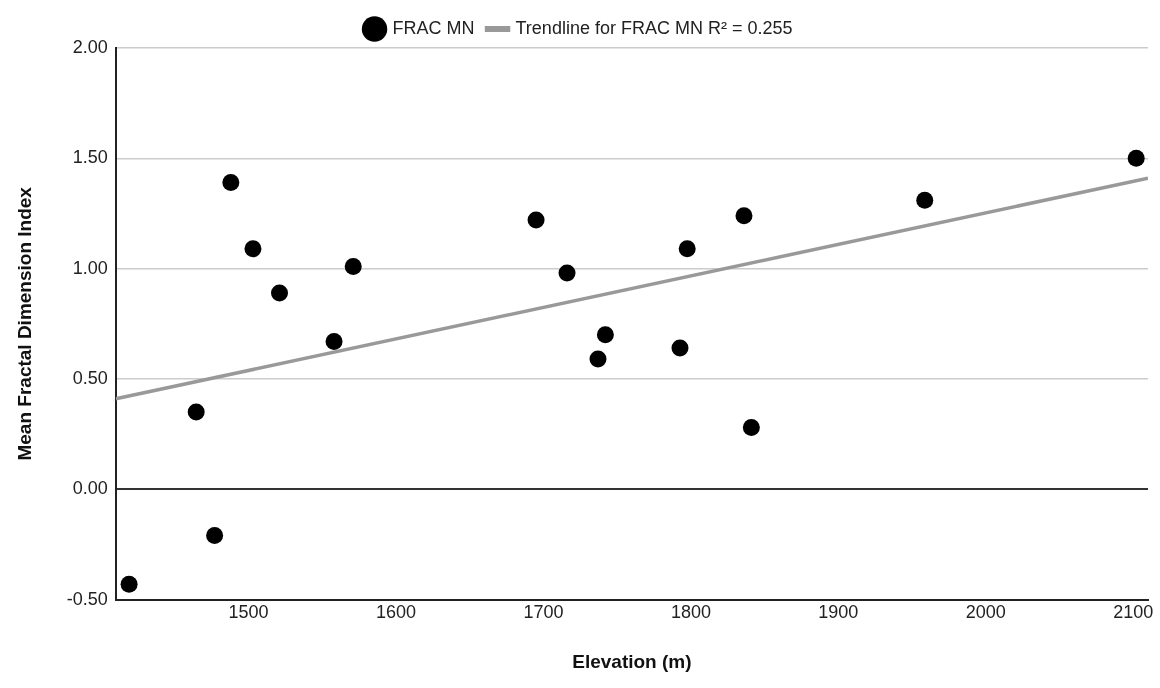 The height and width of the screenshot is (688, 1160). Describe the element at coordinates (433, 27) in the screenshot. I see `legend-label: FRAC MN` at that location.